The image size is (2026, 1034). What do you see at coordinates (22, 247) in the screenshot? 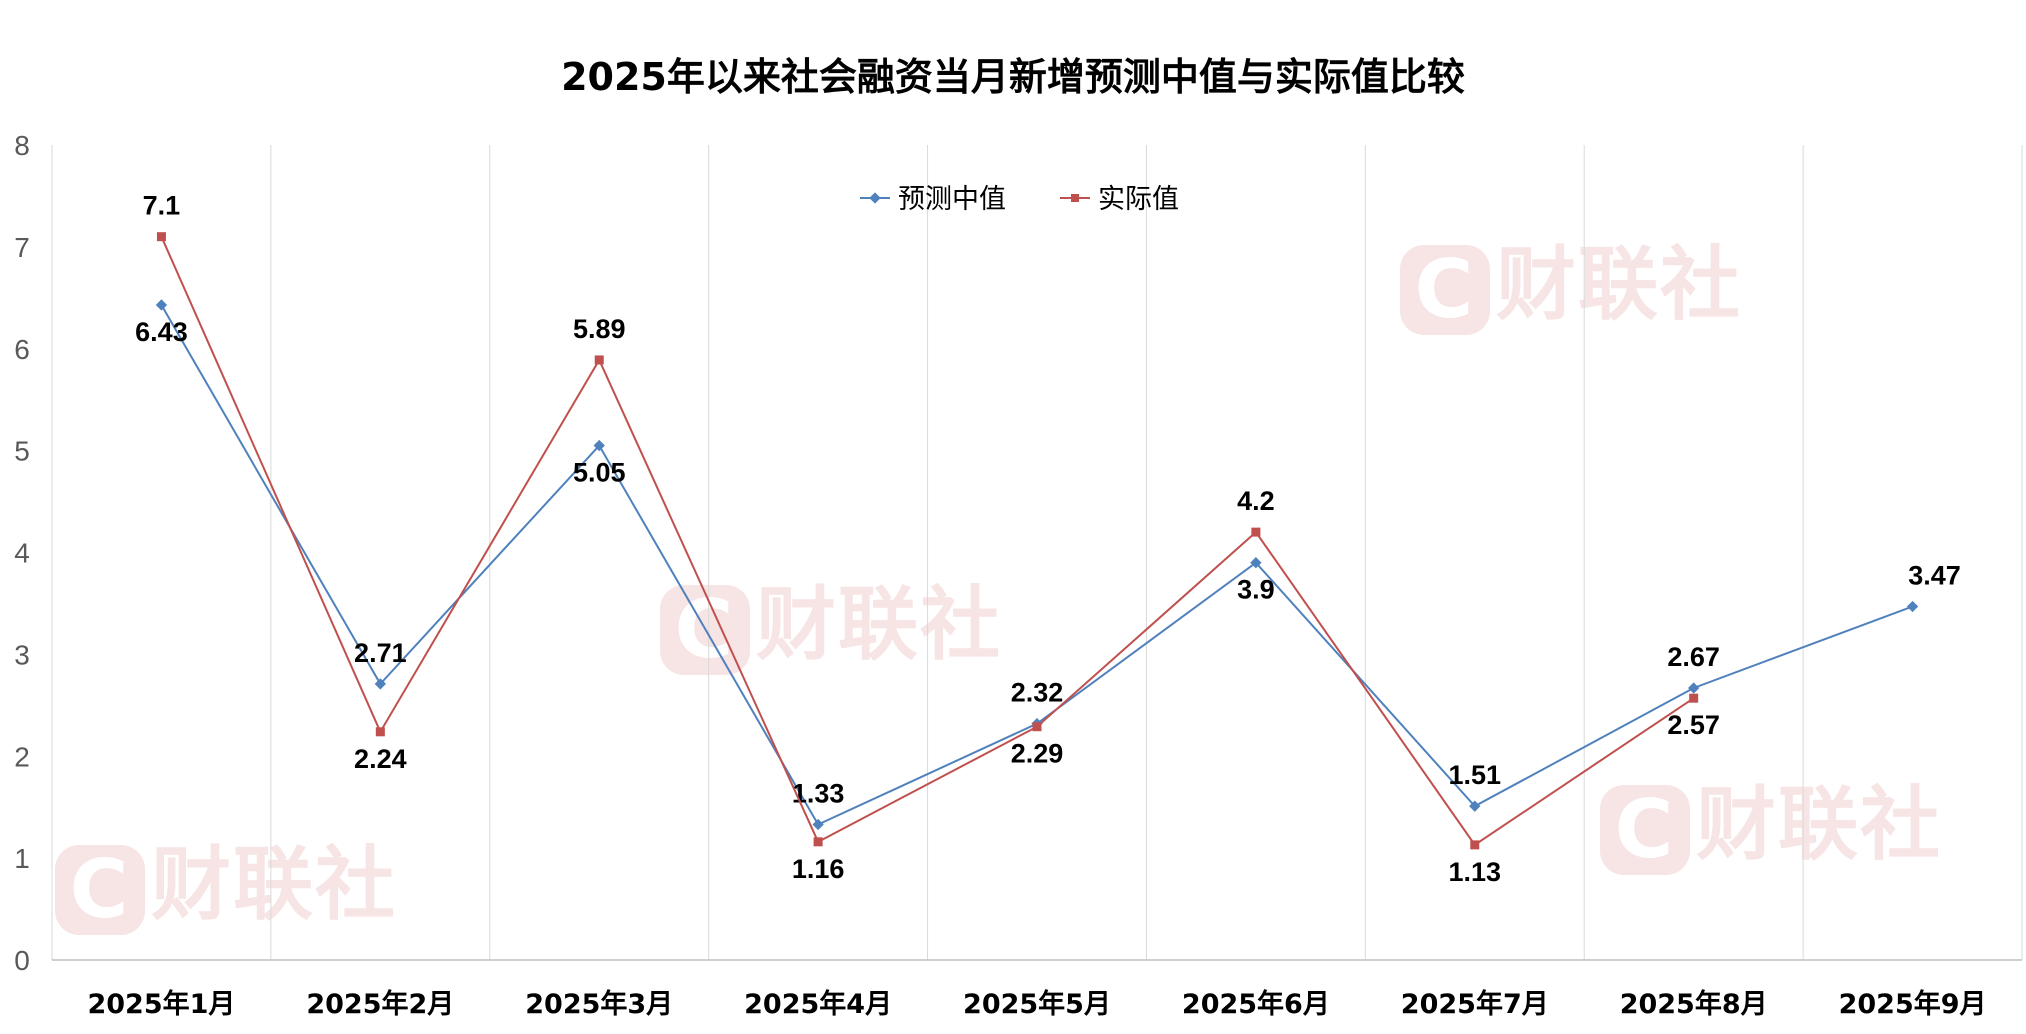
I see `y-tick-label: 7` at bounding box center [22, 247].